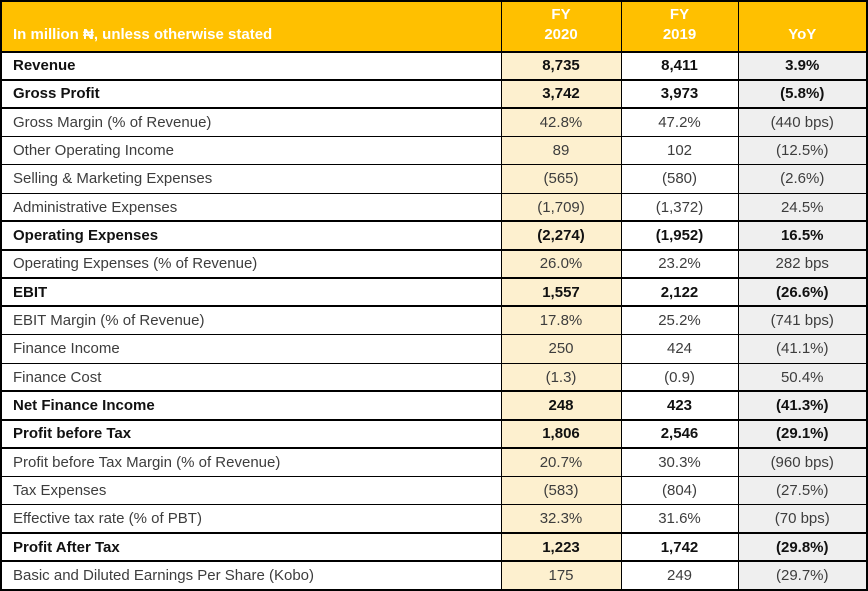  I want to click on row-label: Finance Income, so click(251, 349).